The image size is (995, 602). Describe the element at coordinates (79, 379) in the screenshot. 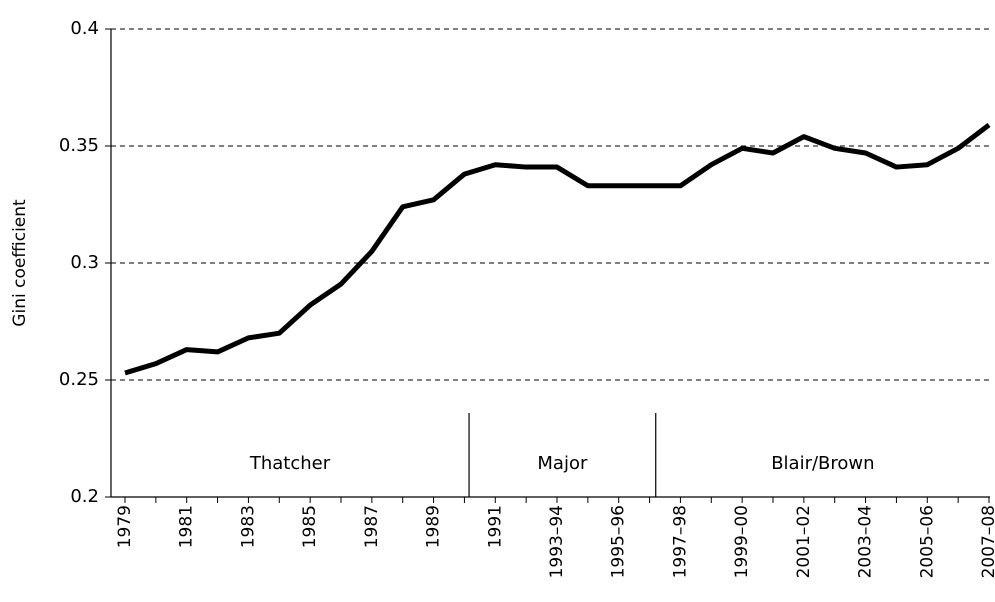

I see `y-tick-label: 0.25` at that location.